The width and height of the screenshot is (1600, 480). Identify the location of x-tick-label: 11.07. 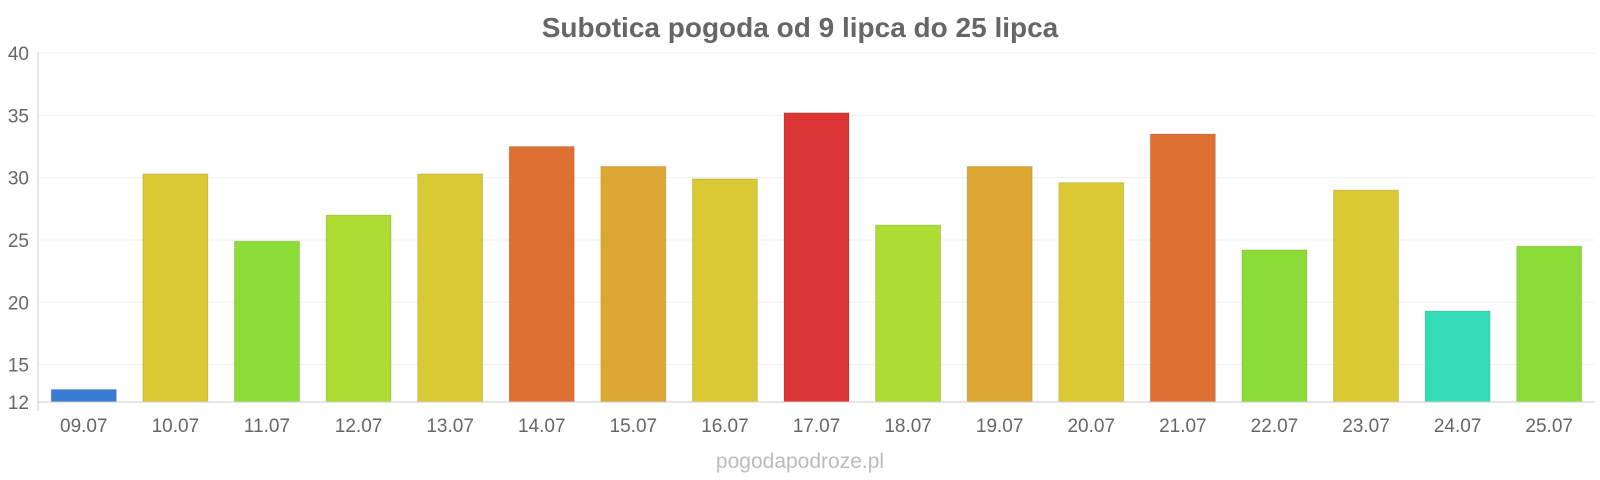
(267, 426).